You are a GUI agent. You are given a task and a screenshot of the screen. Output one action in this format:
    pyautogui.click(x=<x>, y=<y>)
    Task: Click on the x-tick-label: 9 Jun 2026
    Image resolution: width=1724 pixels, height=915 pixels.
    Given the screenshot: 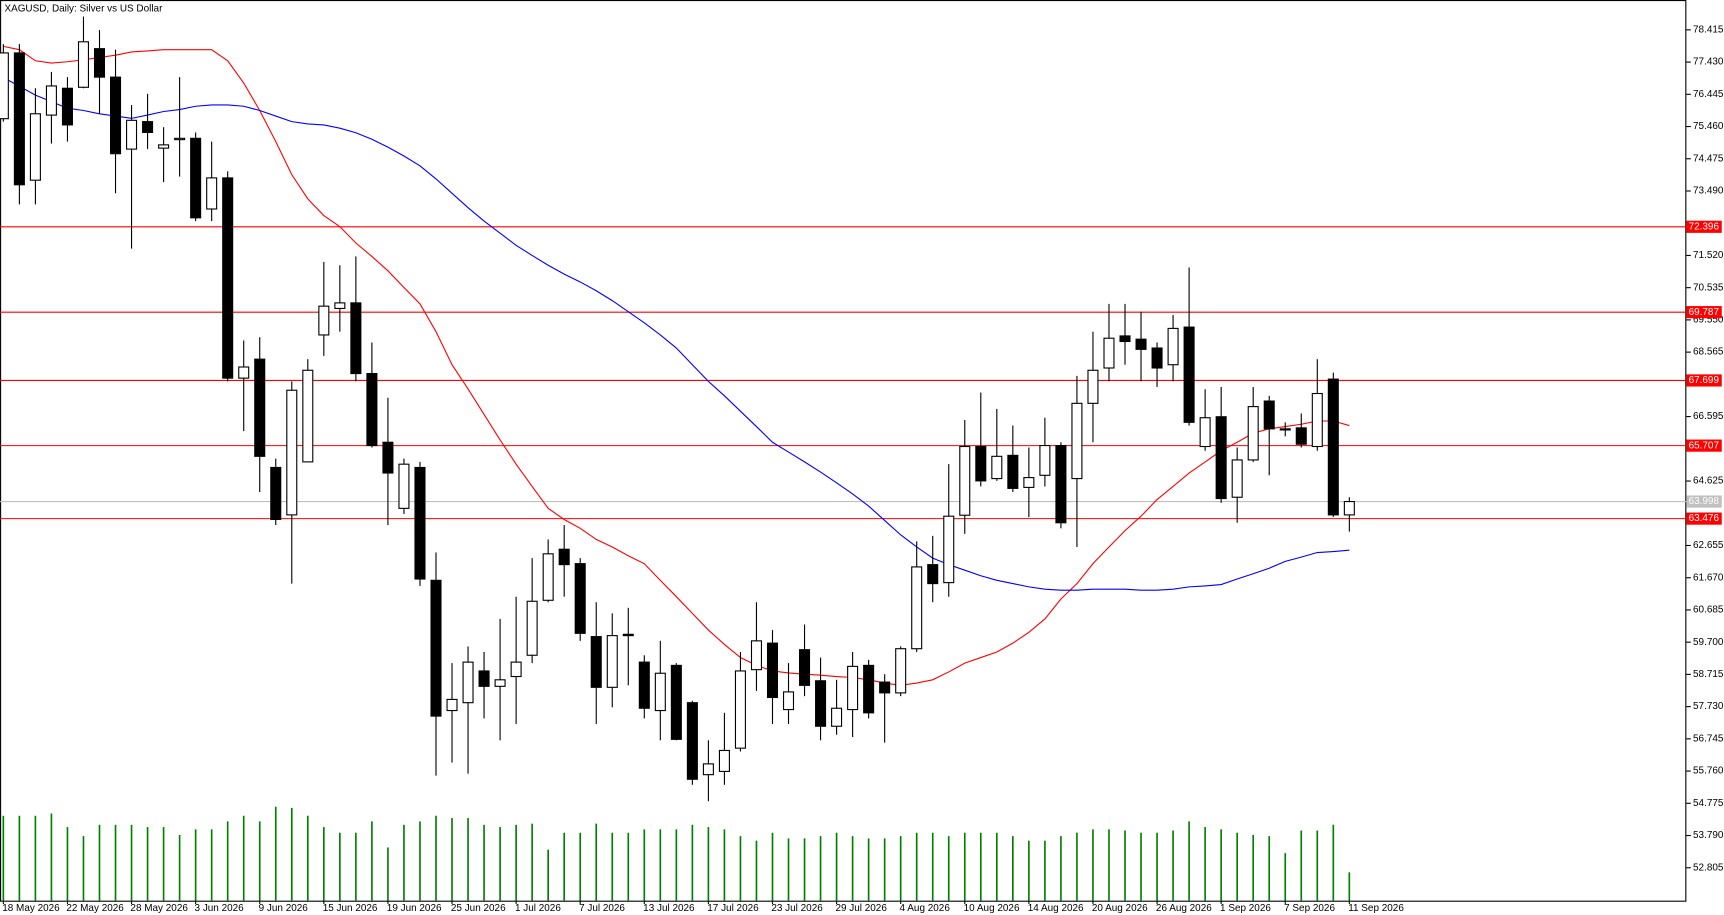 What is the action you would take?
    pyautogui.click(x=284, y=908)
    